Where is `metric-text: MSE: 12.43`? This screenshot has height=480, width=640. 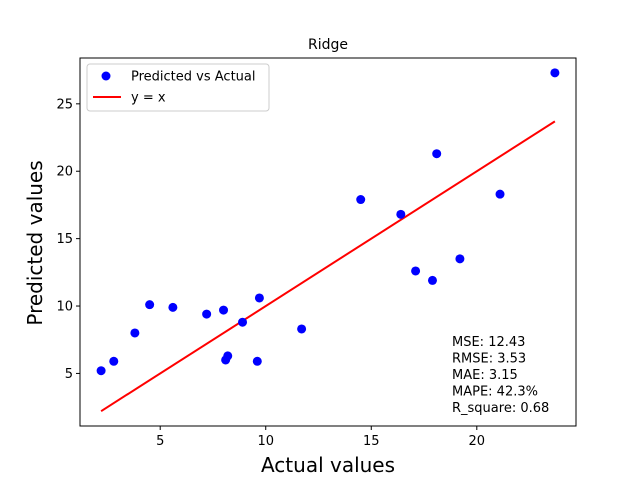
metric-text: MSE: 12.43 is located at coordinates (488, 342).